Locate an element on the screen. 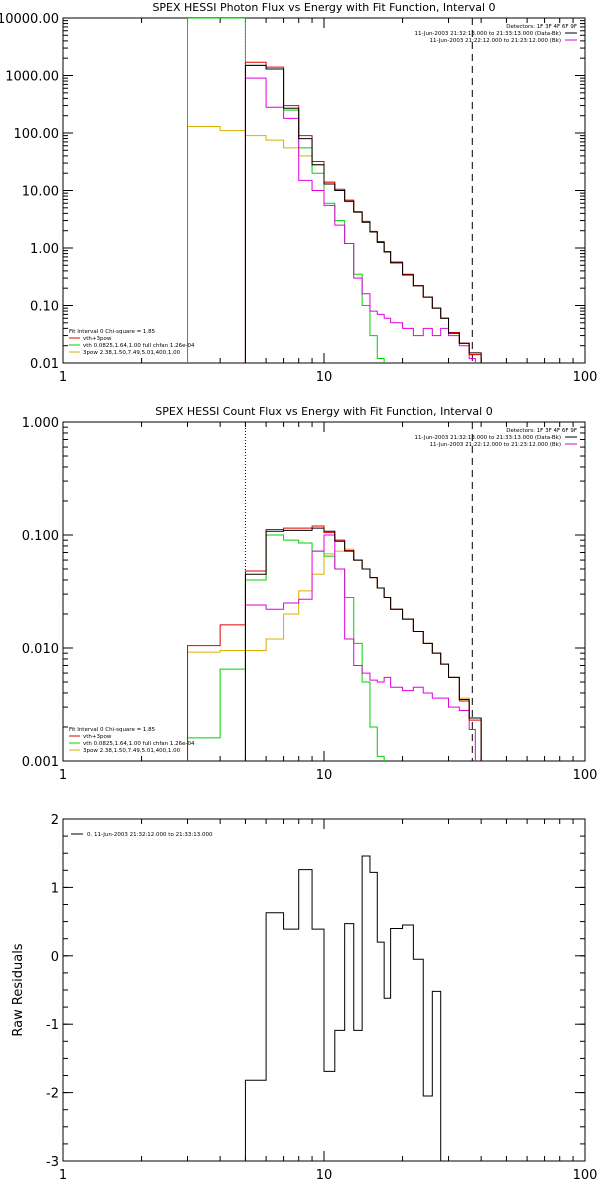 This screenshot has height=1200, width=600. y-tick-label: -3 is located at coordinates (52, 1162).